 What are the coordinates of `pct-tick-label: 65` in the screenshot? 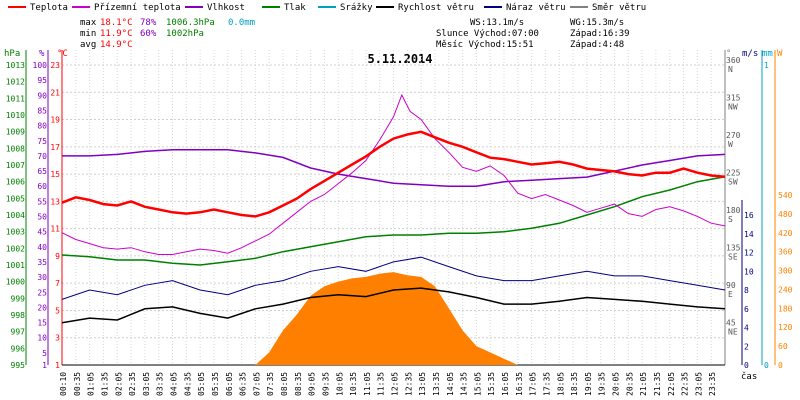 It's located at (42, 171).